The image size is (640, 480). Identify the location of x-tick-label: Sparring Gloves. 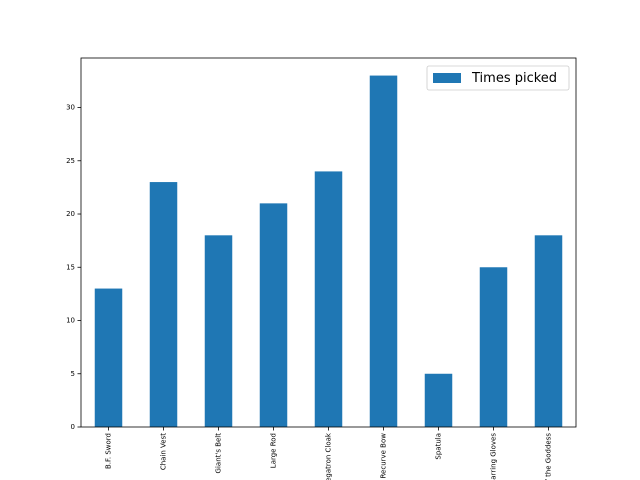
(494, 456).